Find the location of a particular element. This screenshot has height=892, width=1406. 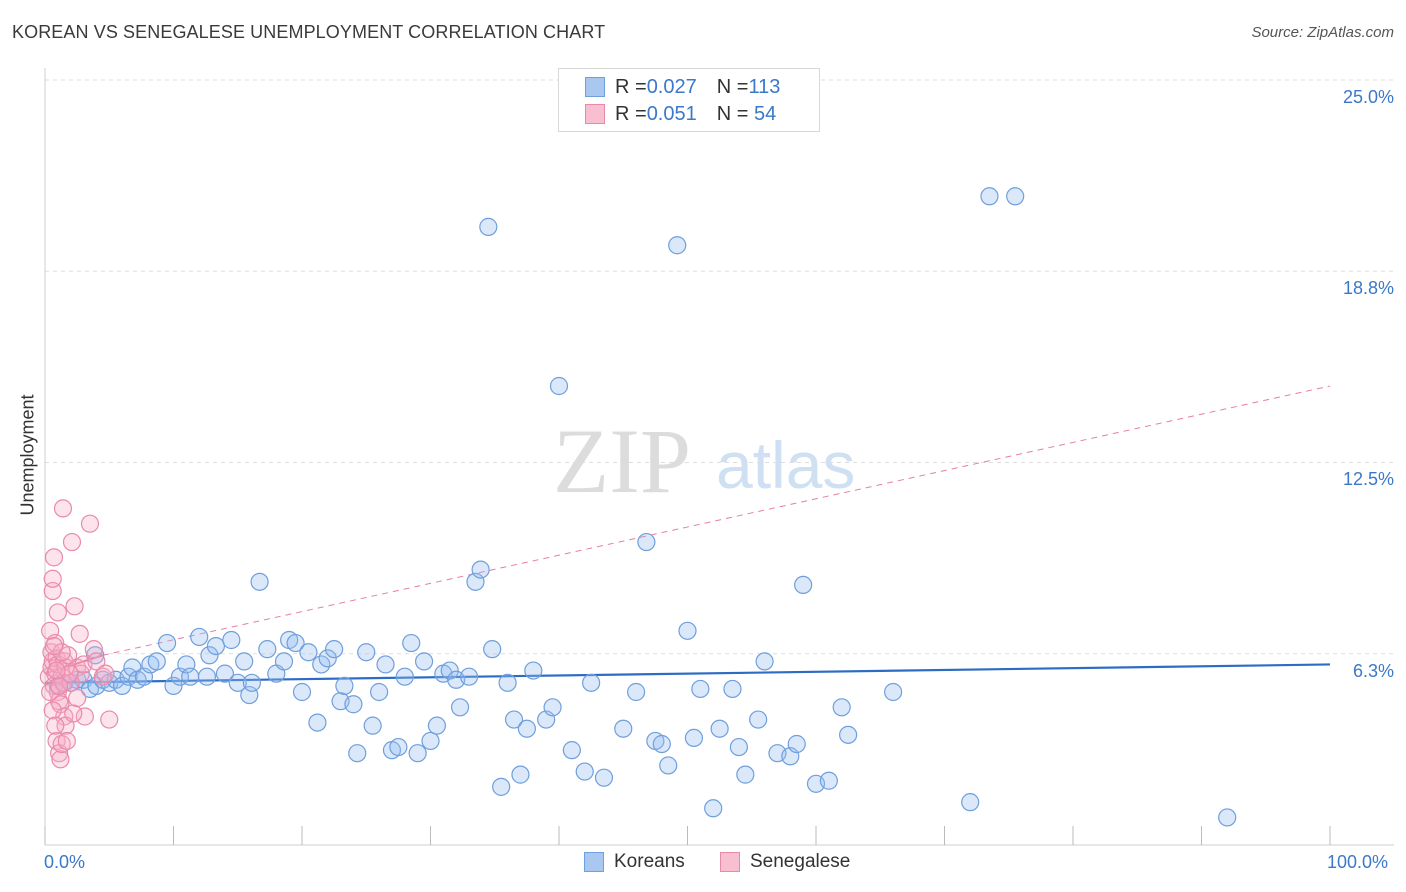

legend-item-koreans: Koreans is located at coordinates (634, 862).